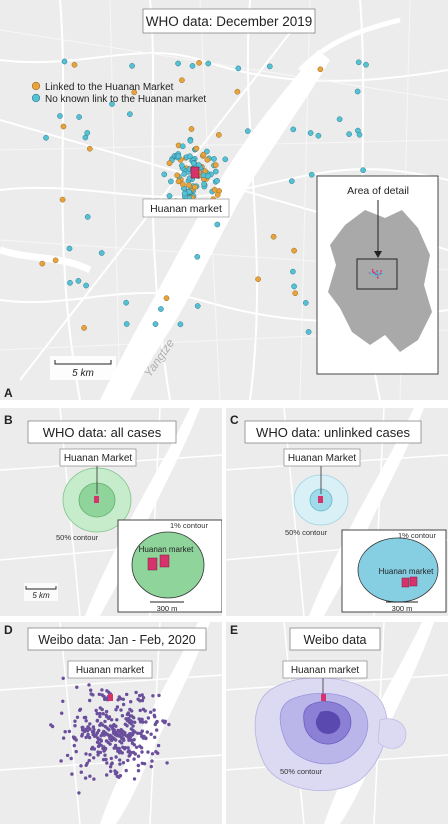  What do you see at coordinates (102, 432) in the screenshot?
I see `panel-b-title: WHO data: all cases` at bounding box center [102, 432].